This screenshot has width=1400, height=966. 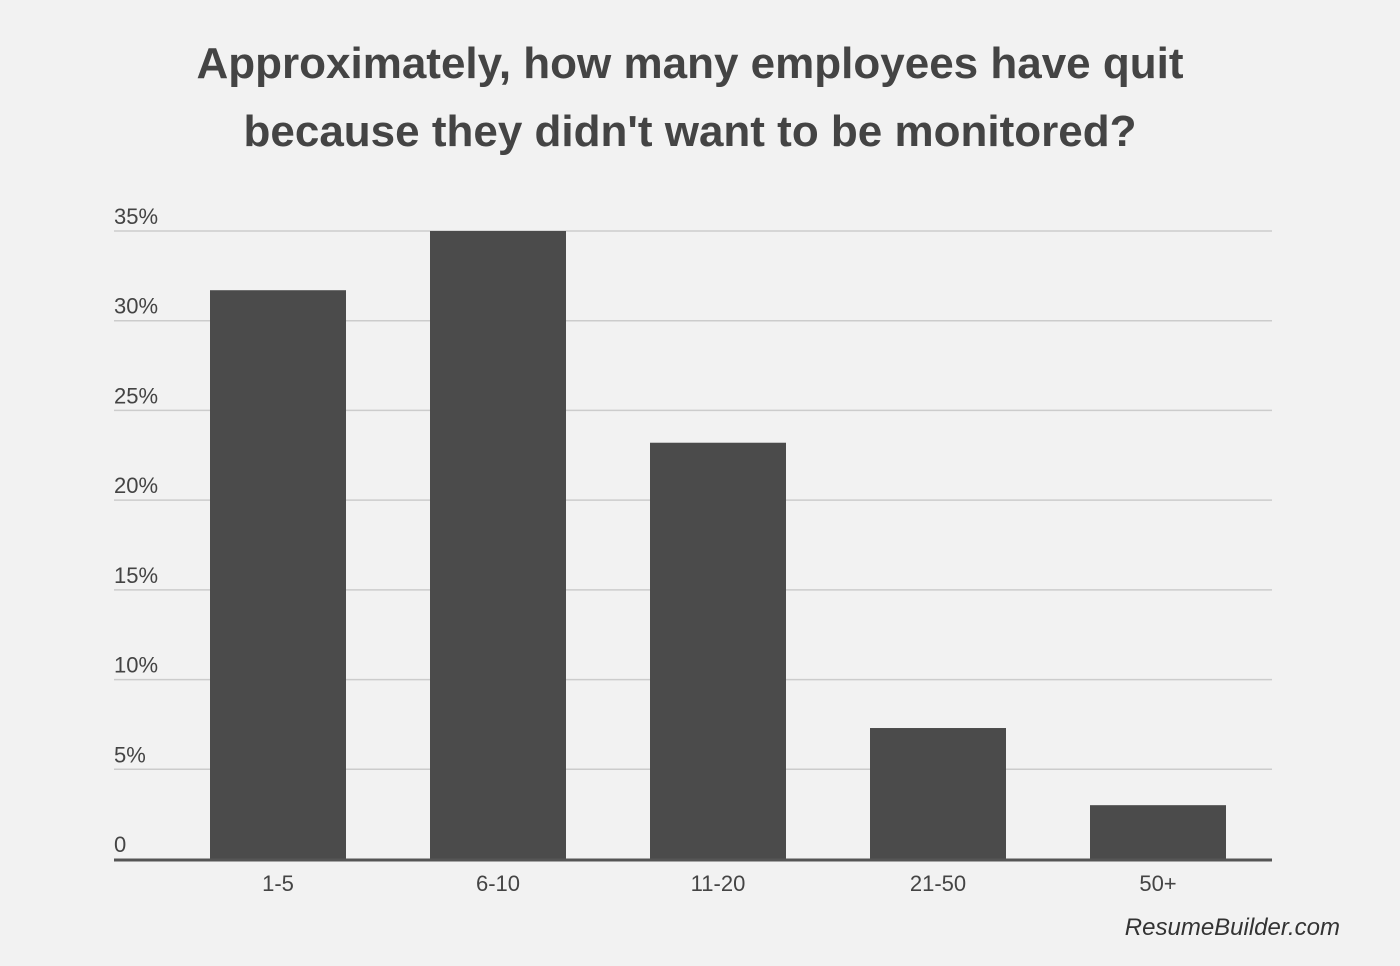 What do you see at coordinates (1232, 927) in the screenshot?
I see `source-credit: ResumeBuilder.com` at bounding box center [1232, 927].